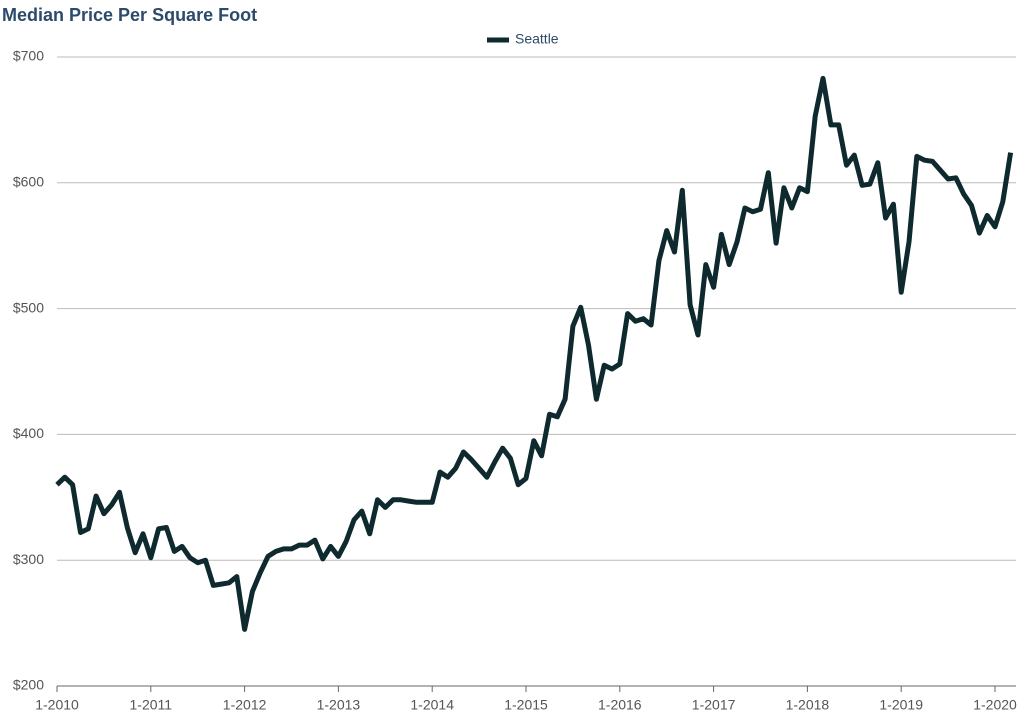 The image size is (1024, 719). What do you see at coordinates (620, 705) in the screenshot?
I see `x-tick-label: 1-2016` at bounding box center [620, 705].